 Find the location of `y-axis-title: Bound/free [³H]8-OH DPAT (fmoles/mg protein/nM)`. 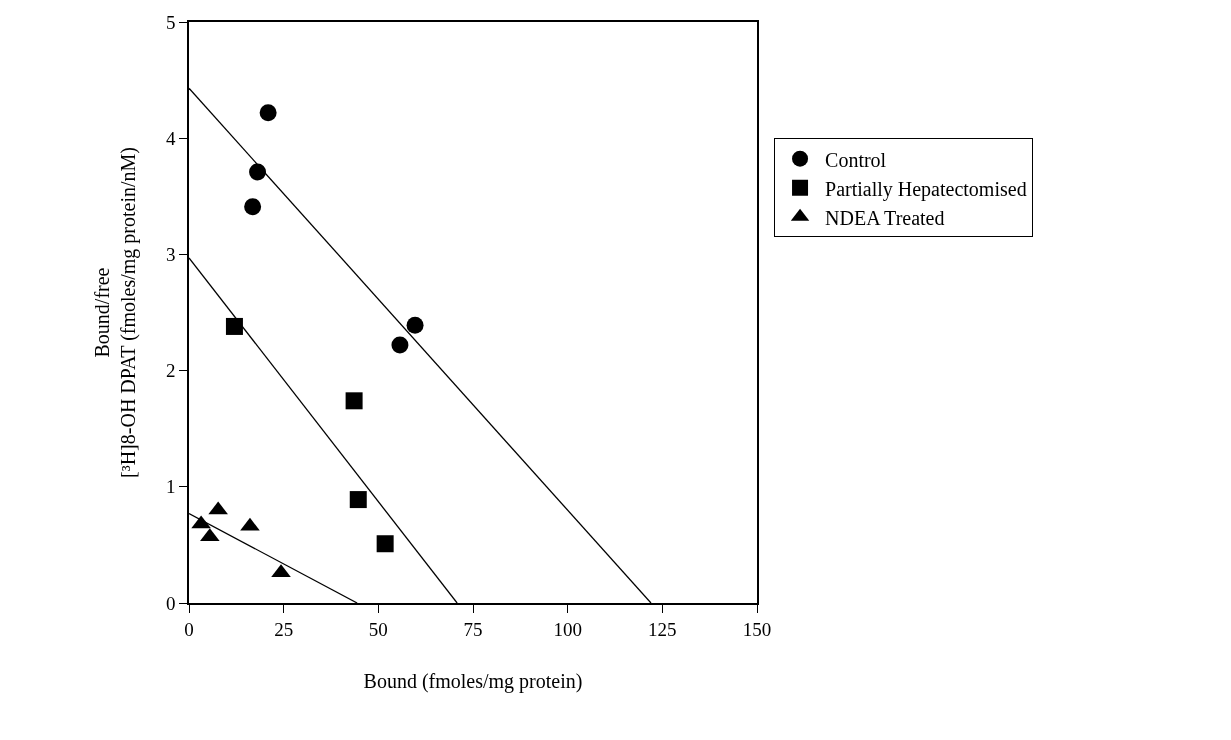

y-axis-title: Bound/free [³H]8-OH DPAT (fmoles/mg protein/nM) is located at coordinates (115, 312).